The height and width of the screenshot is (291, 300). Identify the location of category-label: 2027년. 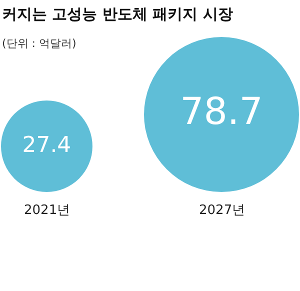
(222, 210).